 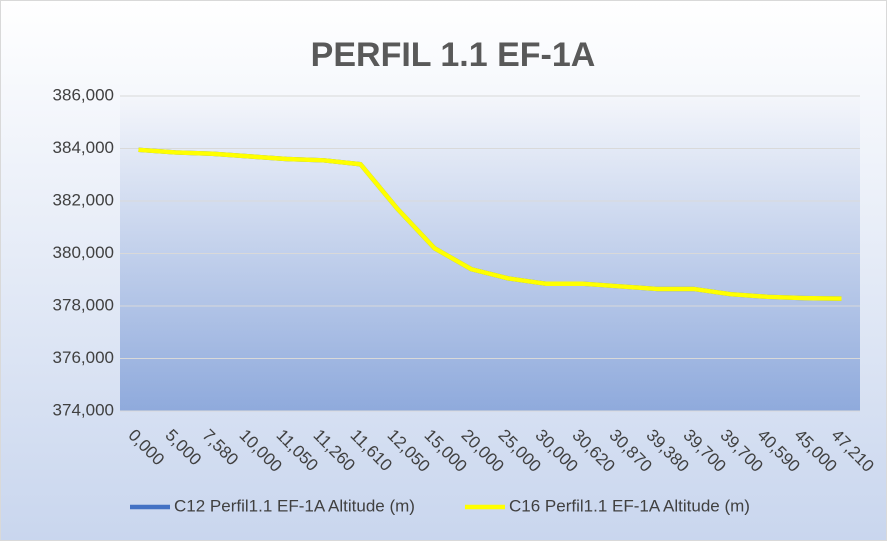 What do you see at coordinates (83, 304) in the screenshot?
I see `y-tick-label: 378,000` at bounding box center [83, 304].